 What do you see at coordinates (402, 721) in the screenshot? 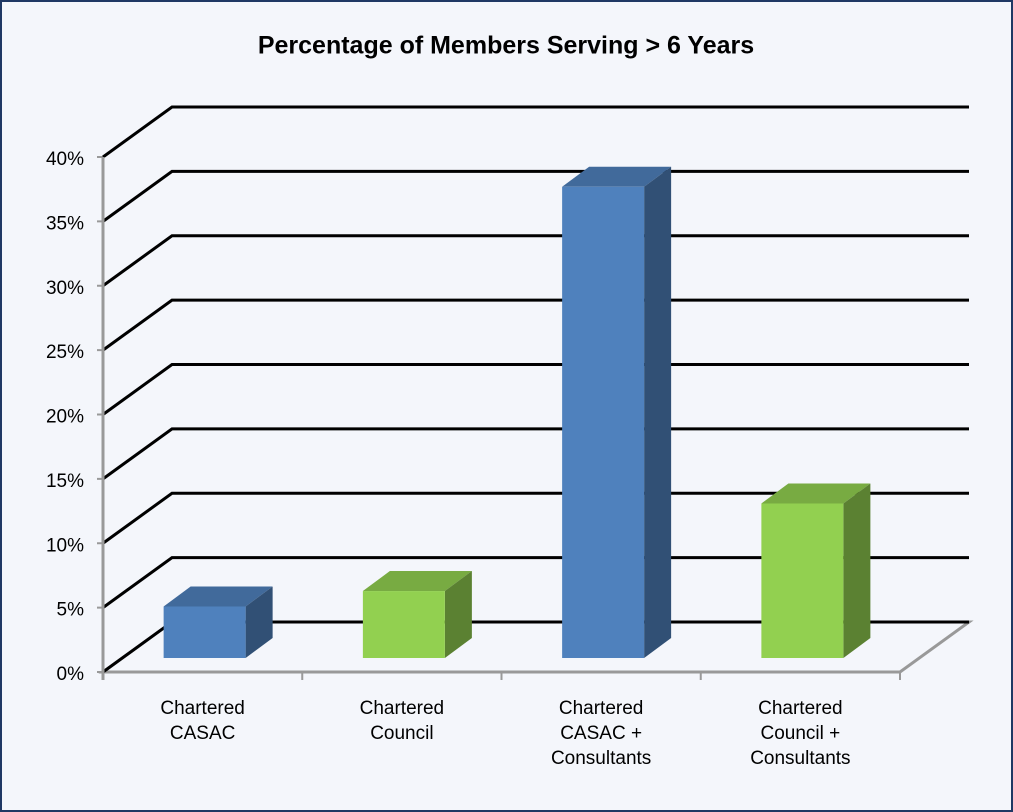
I see `x-tick-label: Chartered Council` at bounding box center [402, 721].